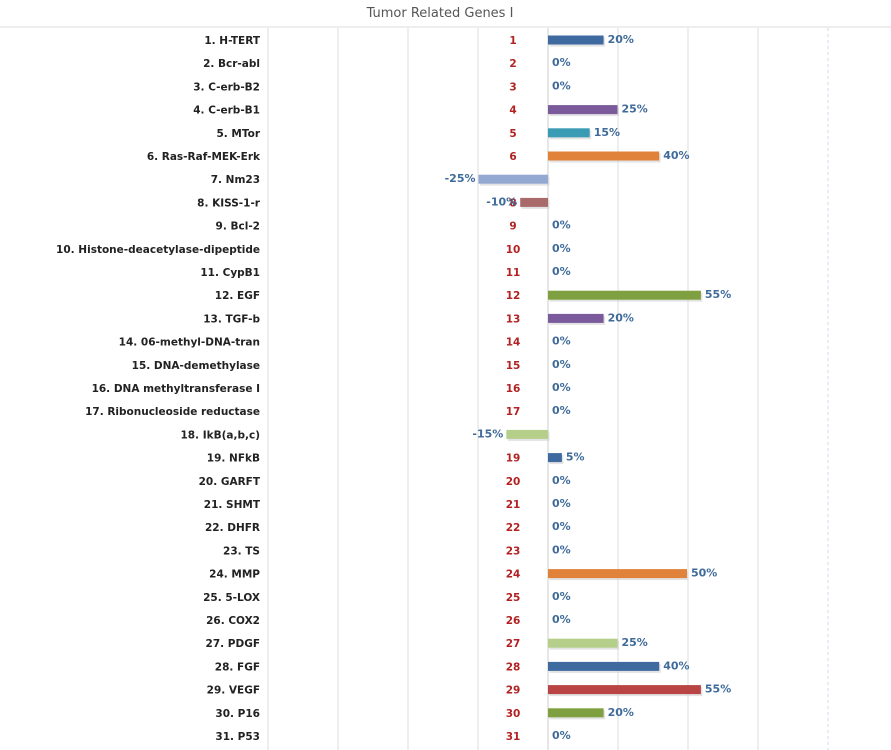 The width and height of the screenshot is (891, 750). What do you see at coordinates (513, 366) in the screenshot?
I see `index-label: 15` at bounding box center [513, 366].